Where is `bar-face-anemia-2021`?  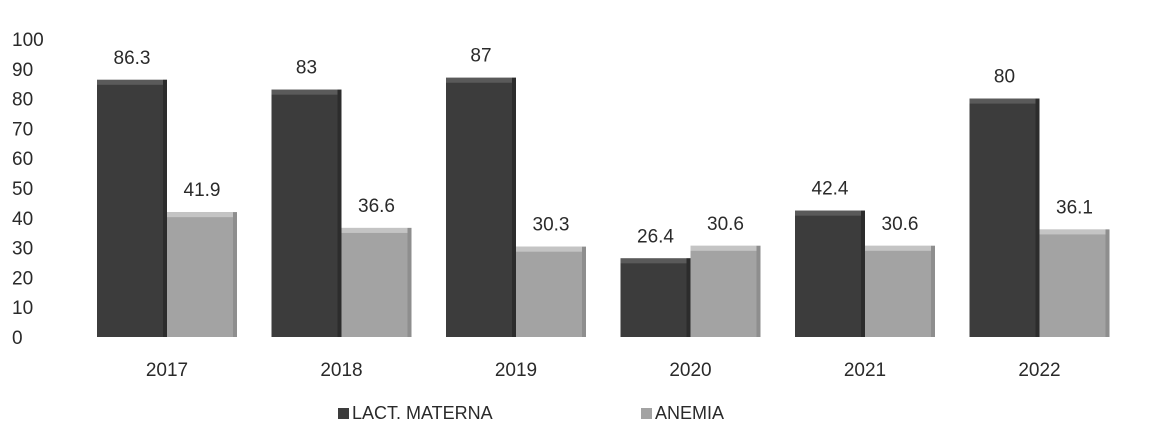
bar-face-anemia-2021 is located at coordinates (900, 291).